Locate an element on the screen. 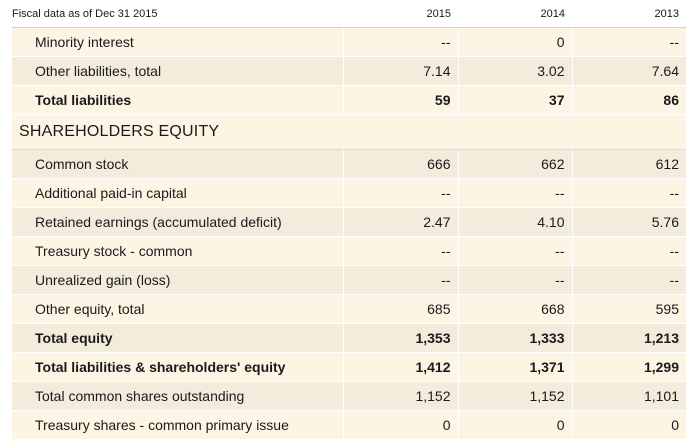 Image resolution: width=699 pixels, height=442 pixels. row-value: 1,213 is located at coordinates (628, 338).